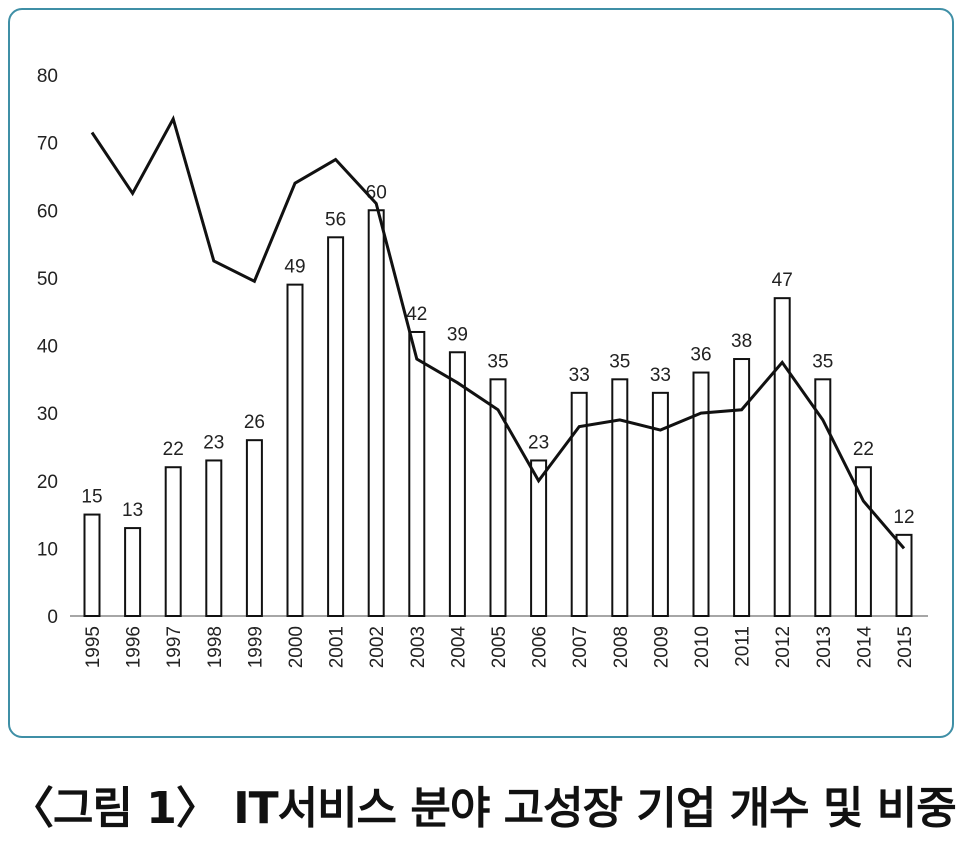 Image resolution: width=966 pixels, height=856 pixels. Describe the element at coordinates (132, 510) in the screenshot. I see `bar-value-label: 13` at that location.